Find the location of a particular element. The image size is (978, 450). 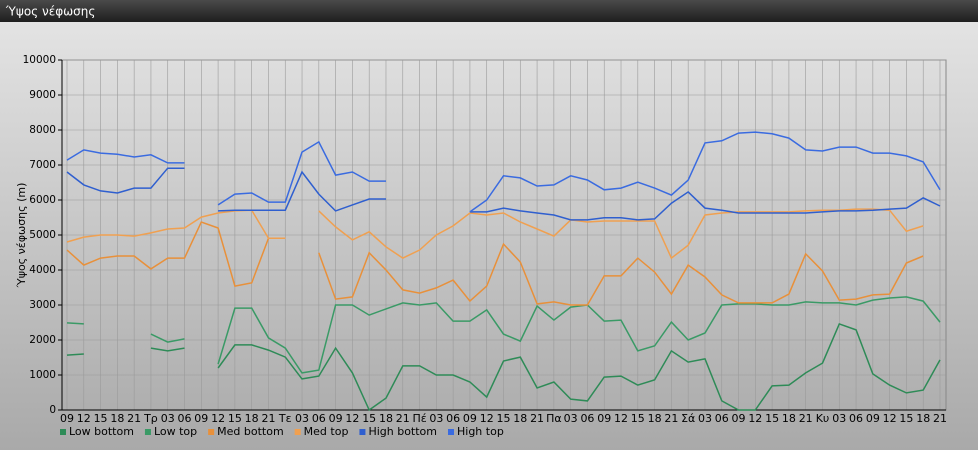

legend-label: Med top is located at coordinates (326, 431).